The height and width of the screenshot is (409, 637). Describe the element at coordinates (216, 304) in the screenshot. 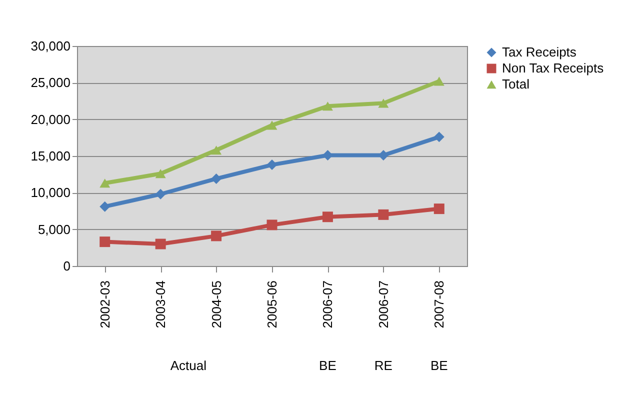

I see `x-tick-label: 2004-05` at that location.